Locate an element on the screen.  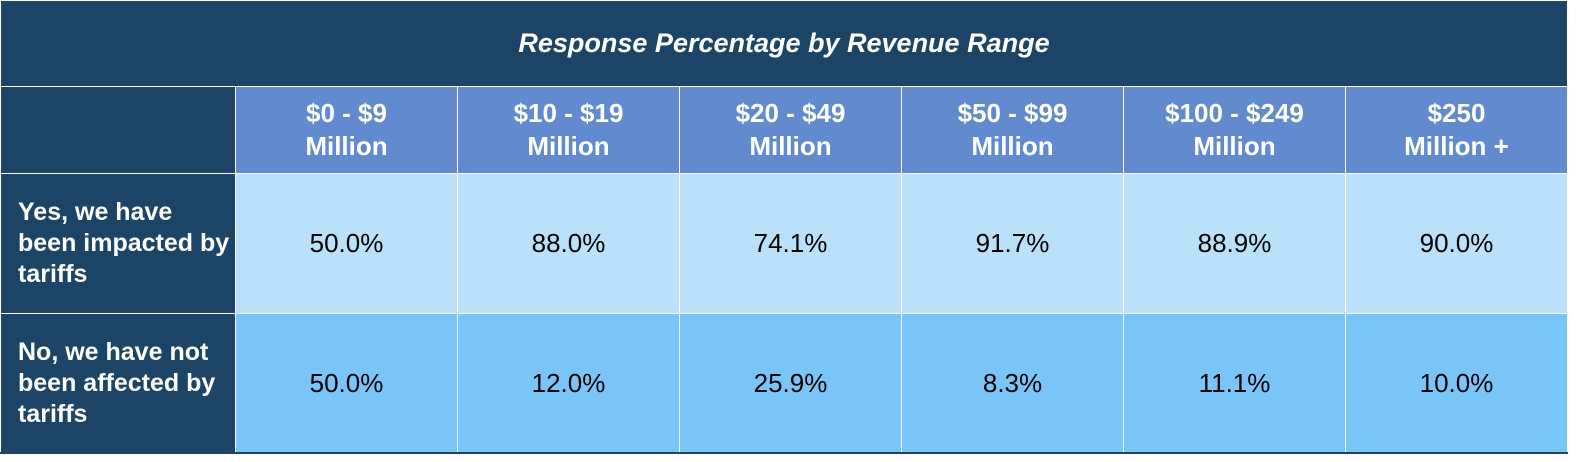
value-cell: 12.0% is located at coordinates (568, 383).